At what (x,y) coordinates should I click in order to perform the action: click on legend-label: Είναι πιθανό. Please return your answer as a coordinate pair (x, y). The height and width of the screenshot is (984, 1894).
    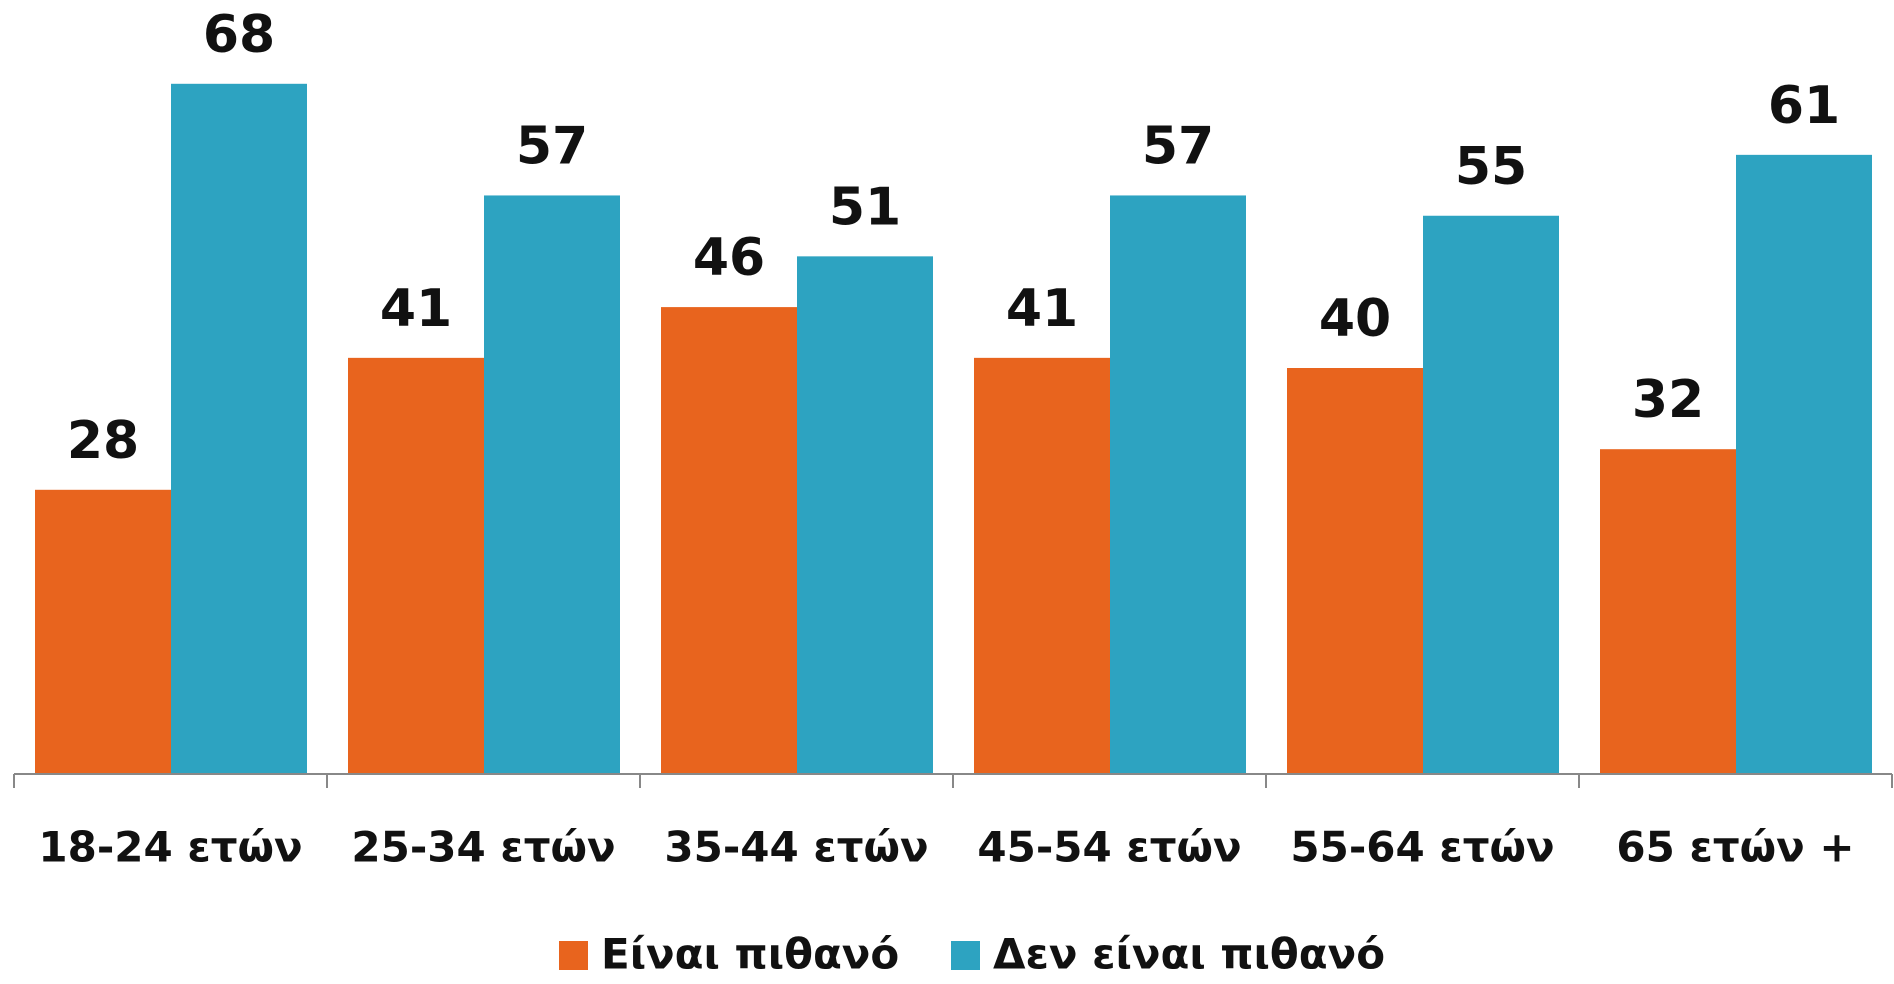
    Looking at the image, I should click on (750, 954).